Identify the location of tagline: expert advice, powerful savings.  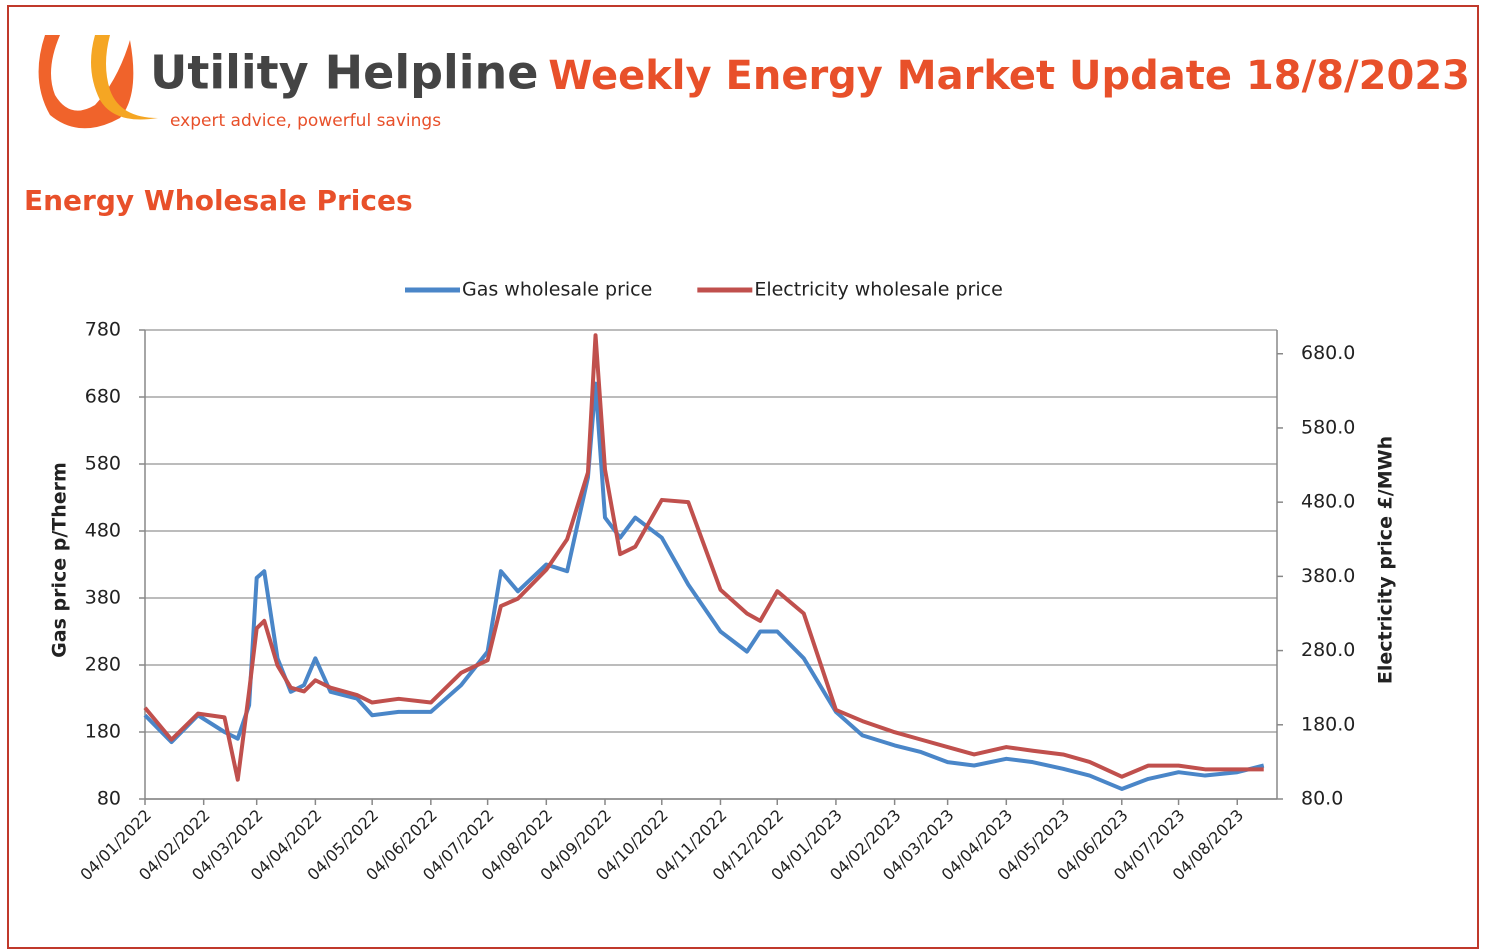
(305, 121).